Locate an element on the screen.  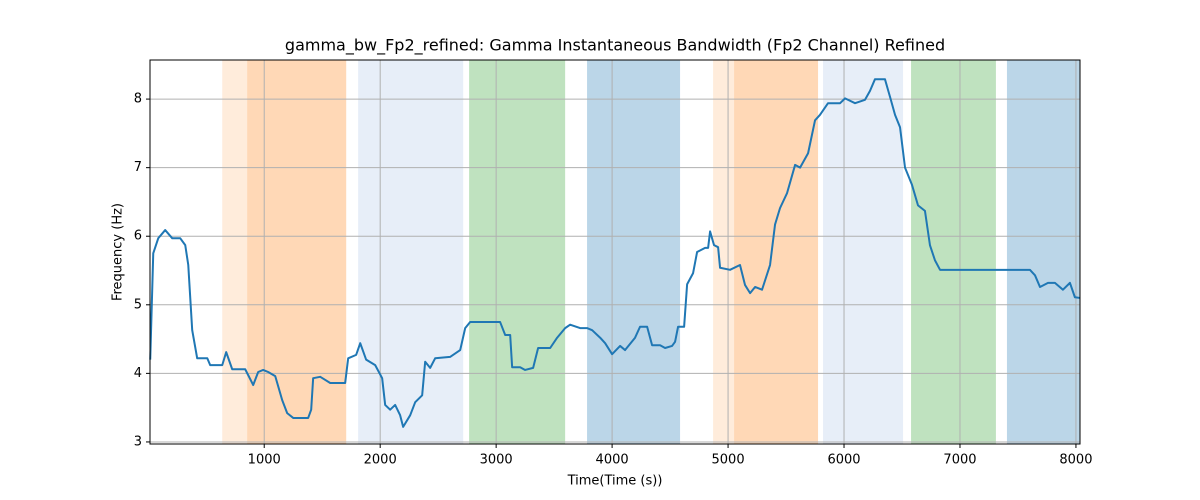
x-tick-label: 4000 is located at coordinates (612, 460).